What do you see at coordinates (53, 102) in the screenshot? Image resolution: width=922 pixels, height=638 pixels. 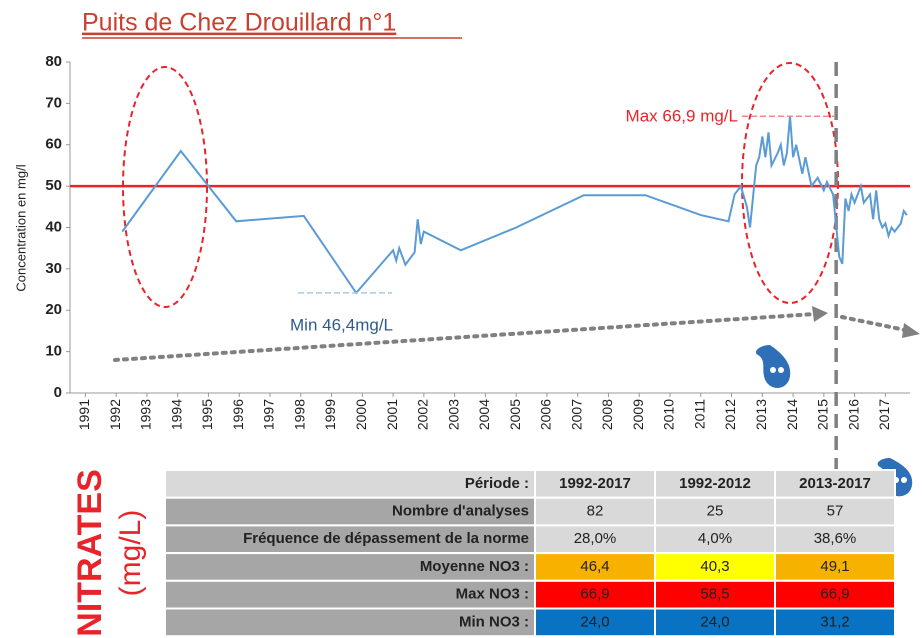 I see `y-tick-label: 70` at bounding box center [53, 102].